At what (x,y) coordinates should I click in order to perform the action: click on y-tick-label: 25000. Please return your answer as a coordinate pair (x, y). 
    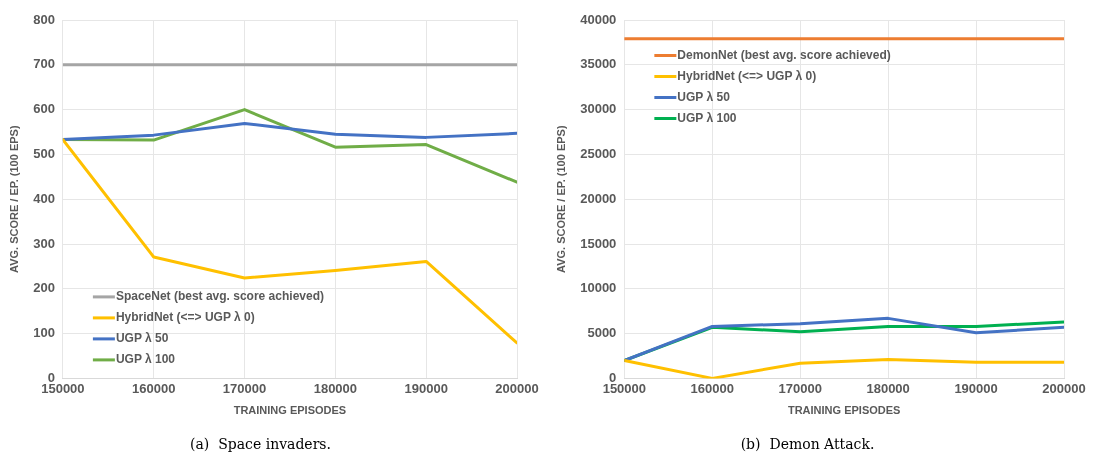
    Looking at the image, I should click on (598, 153).